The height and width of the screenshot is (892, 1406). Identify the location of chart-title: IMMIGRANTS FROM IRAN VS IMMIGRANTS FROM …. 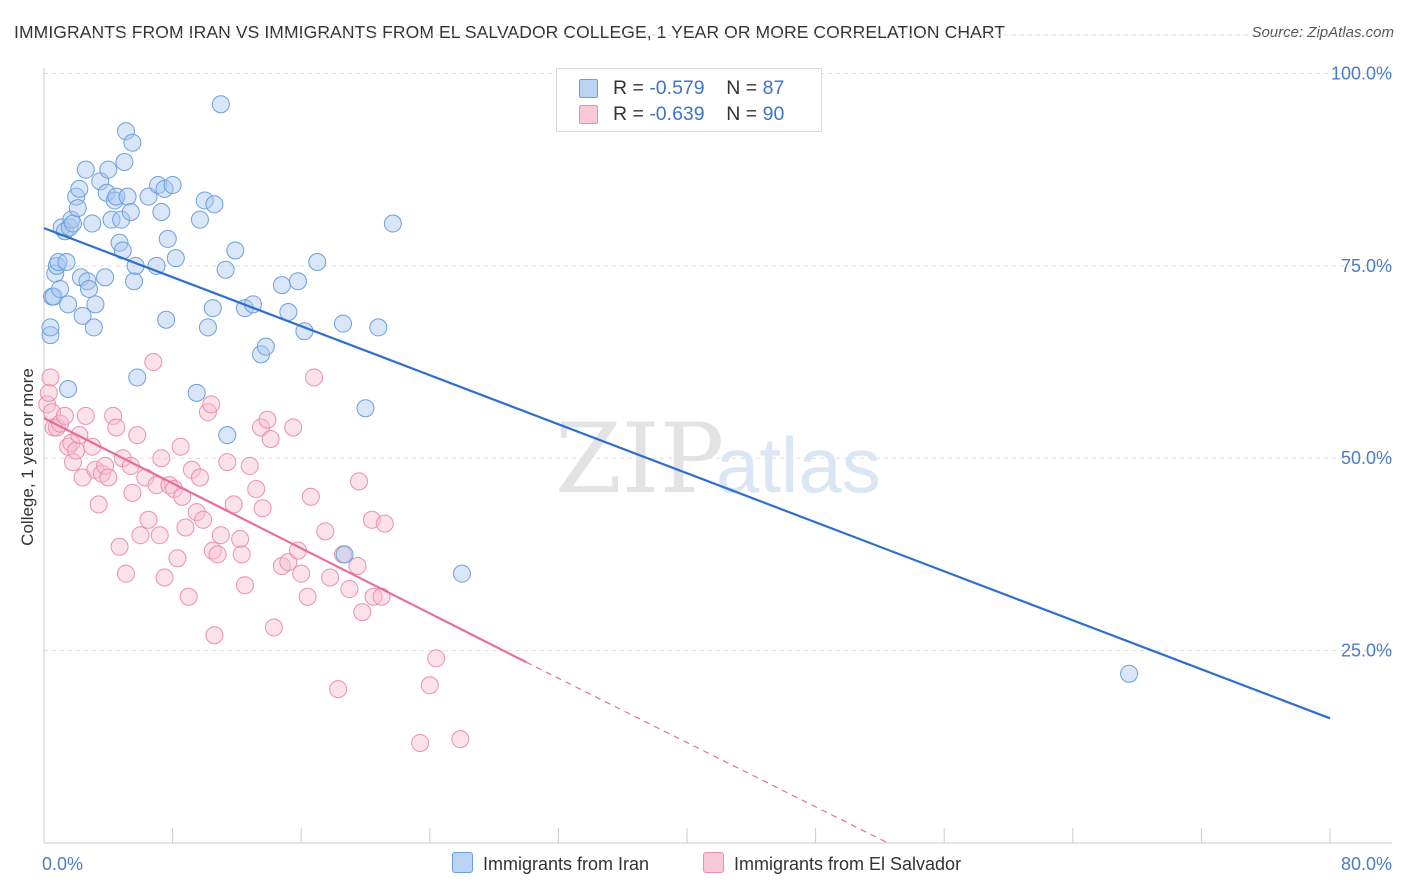
(510, 32).